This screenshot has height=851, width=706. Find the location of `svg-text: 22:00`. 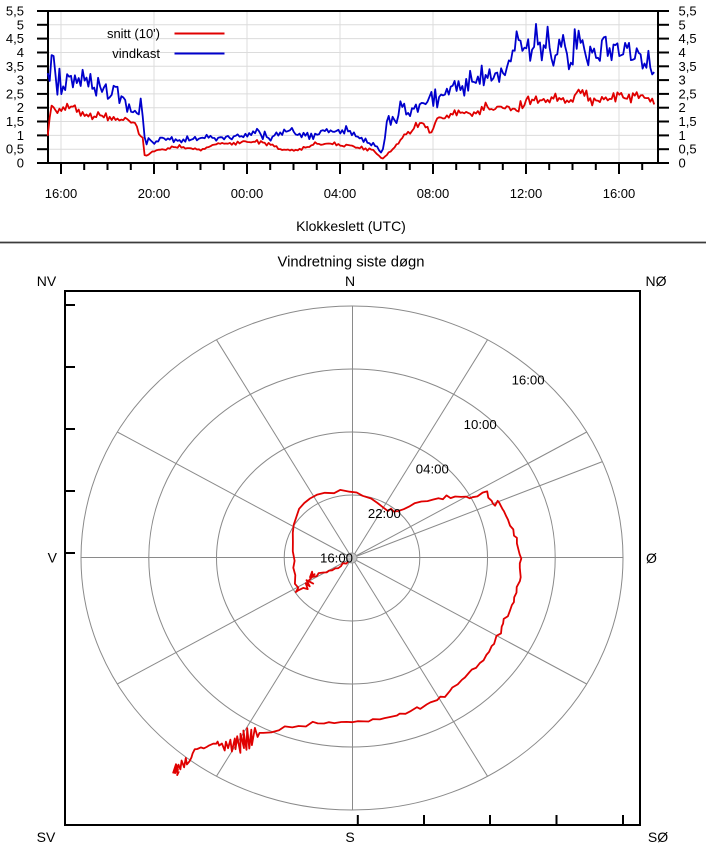

svg-text: 22:00 is located at coordinates (384, 513).